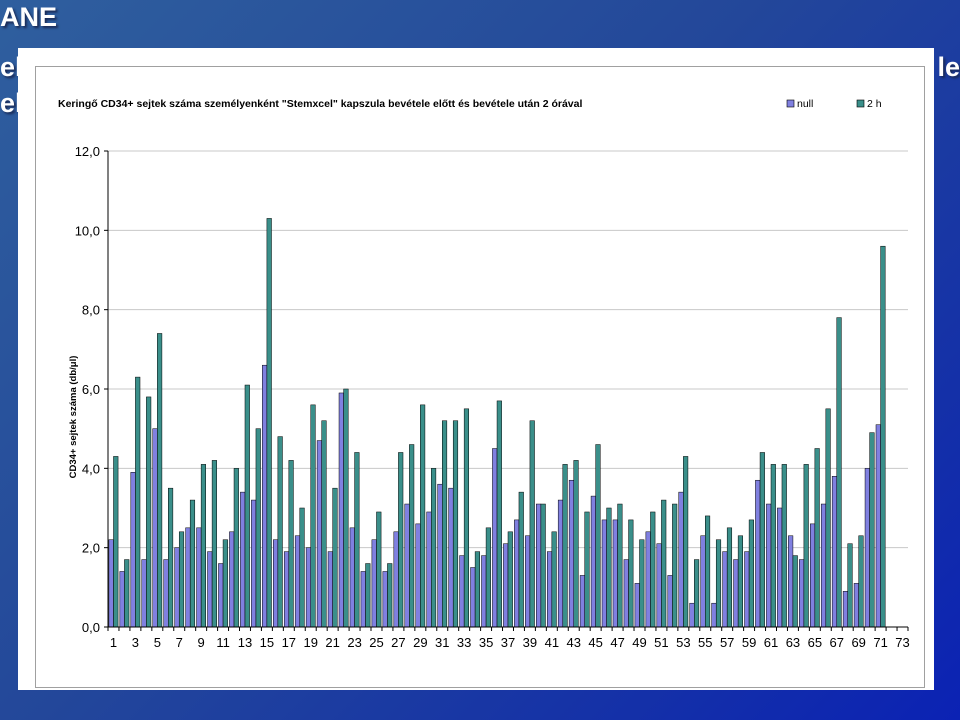  Describe the element at coordinates (245, 642) in the screenshot. I see `x-tick-label: 13` at that location.